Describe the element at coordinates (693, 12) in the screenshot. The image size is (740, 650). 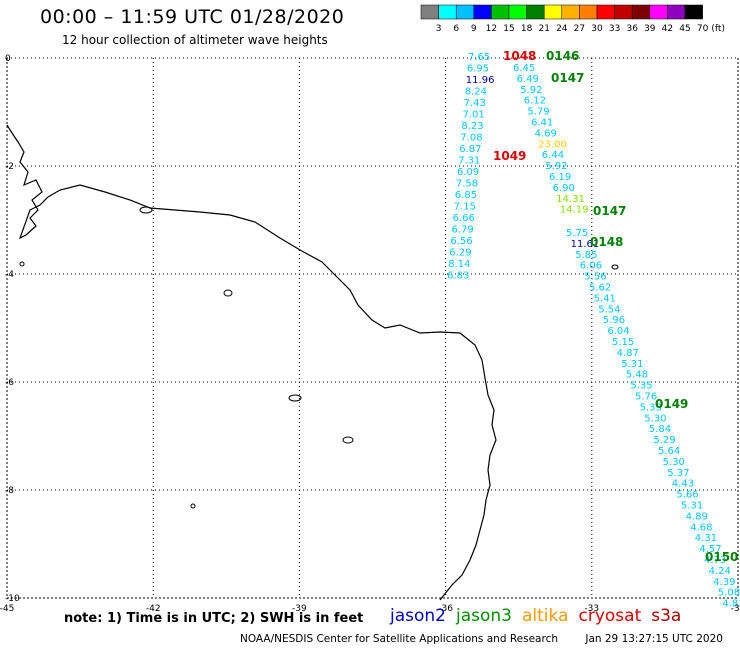
I see `legend-swatch` at that location.